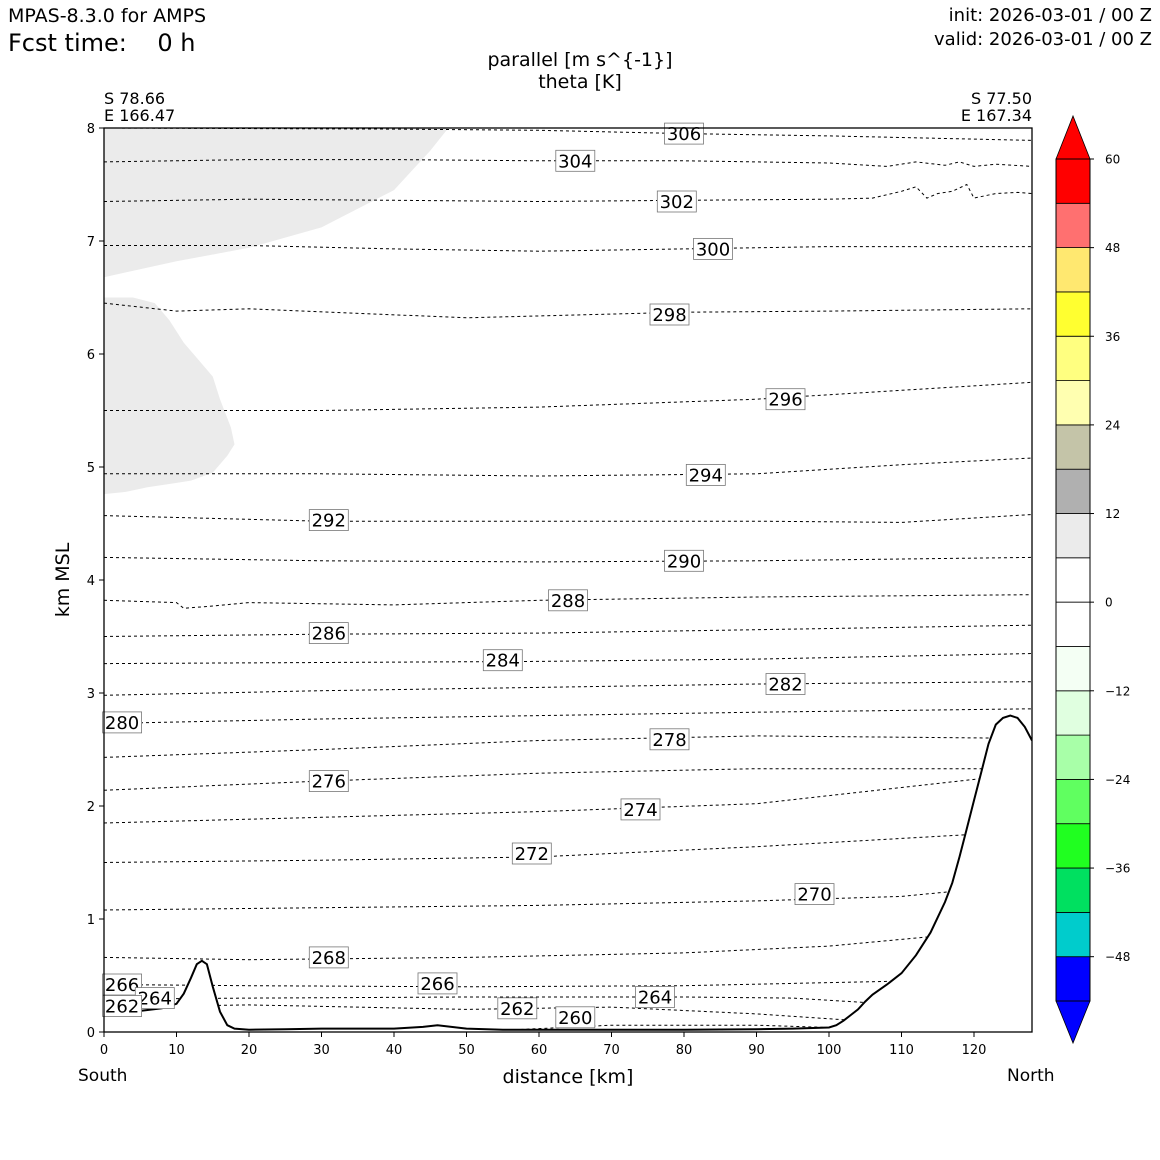 The width and height of the screenshot is (1160, 1160). Describe the element at coordinates (328, 633) in the screenshot. I see `contour-label-286-10: 286` at that location.